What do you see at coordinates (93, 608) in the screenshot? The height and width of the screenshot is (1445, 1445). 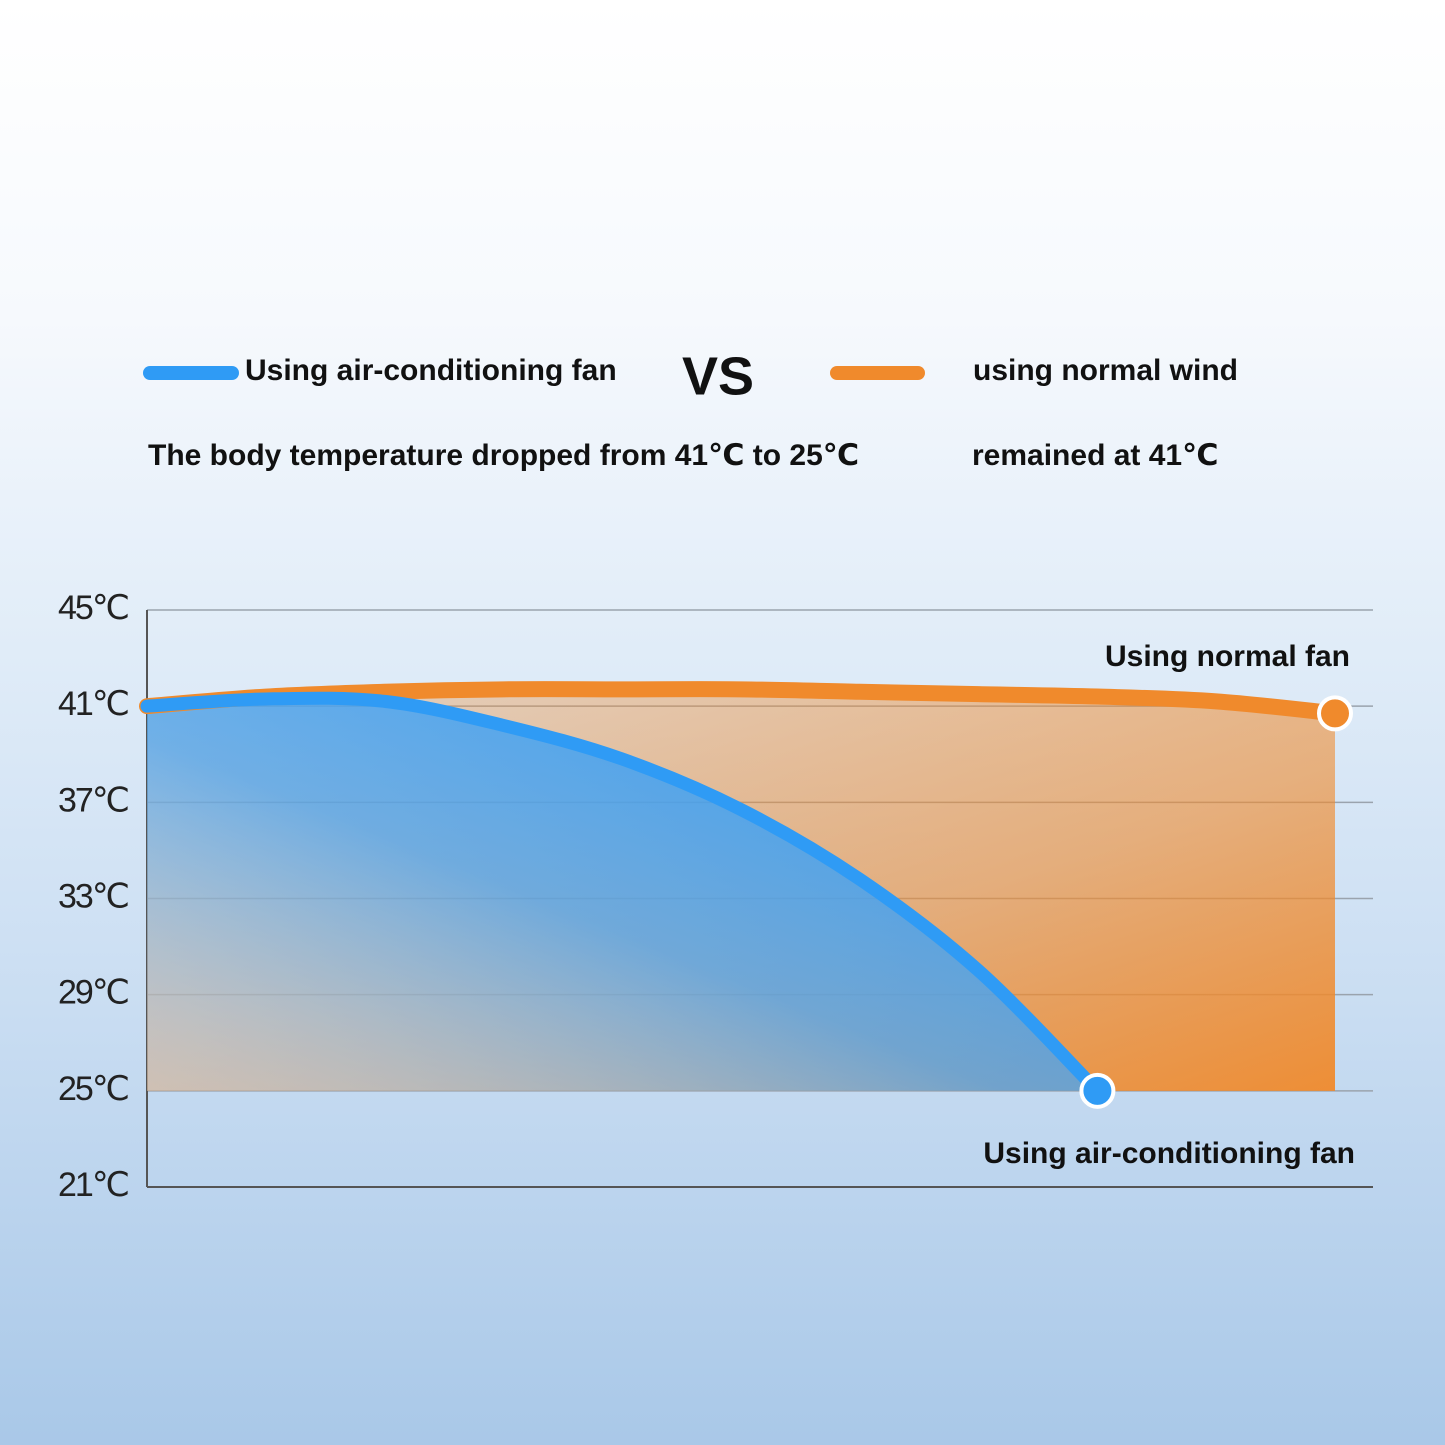 I see `y-tick-label: 45℃` at bounding box center [93, 608].